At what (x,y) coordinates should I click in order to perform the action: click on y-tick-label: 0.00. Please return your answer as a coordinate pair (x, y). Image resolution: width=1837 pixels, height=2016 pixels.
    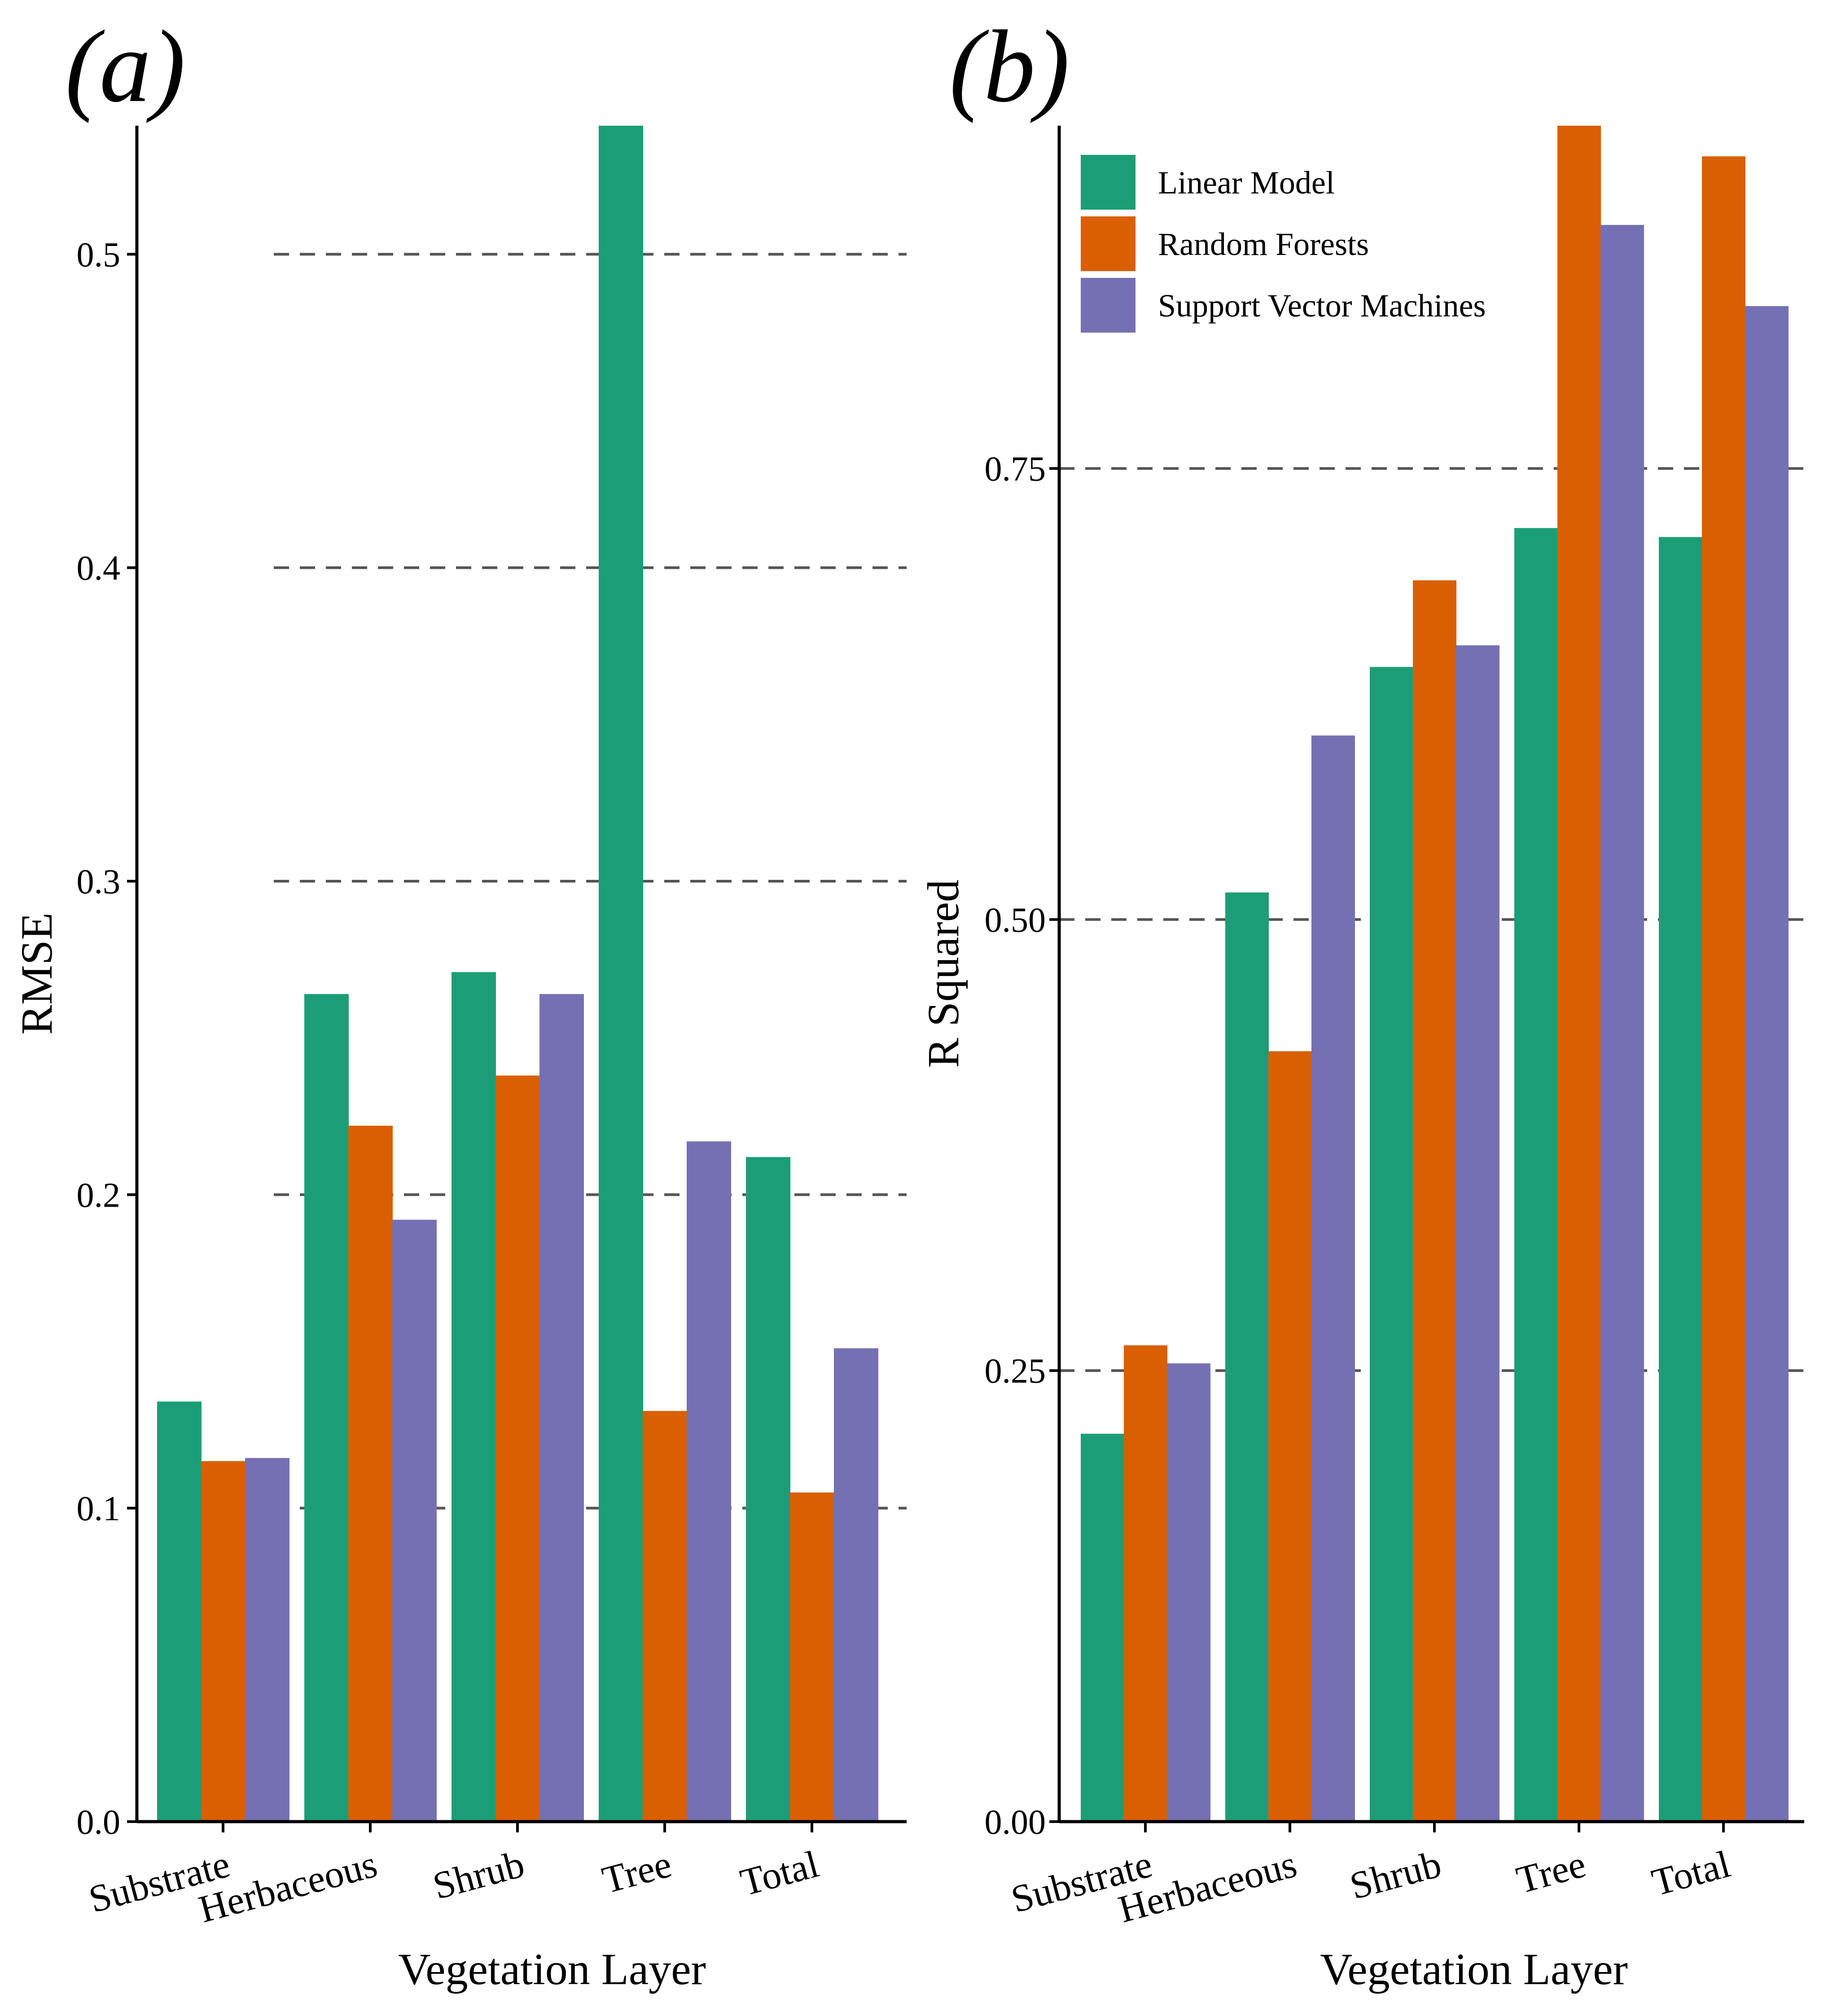
    Looking at the image, I should click on (1015, 1822).